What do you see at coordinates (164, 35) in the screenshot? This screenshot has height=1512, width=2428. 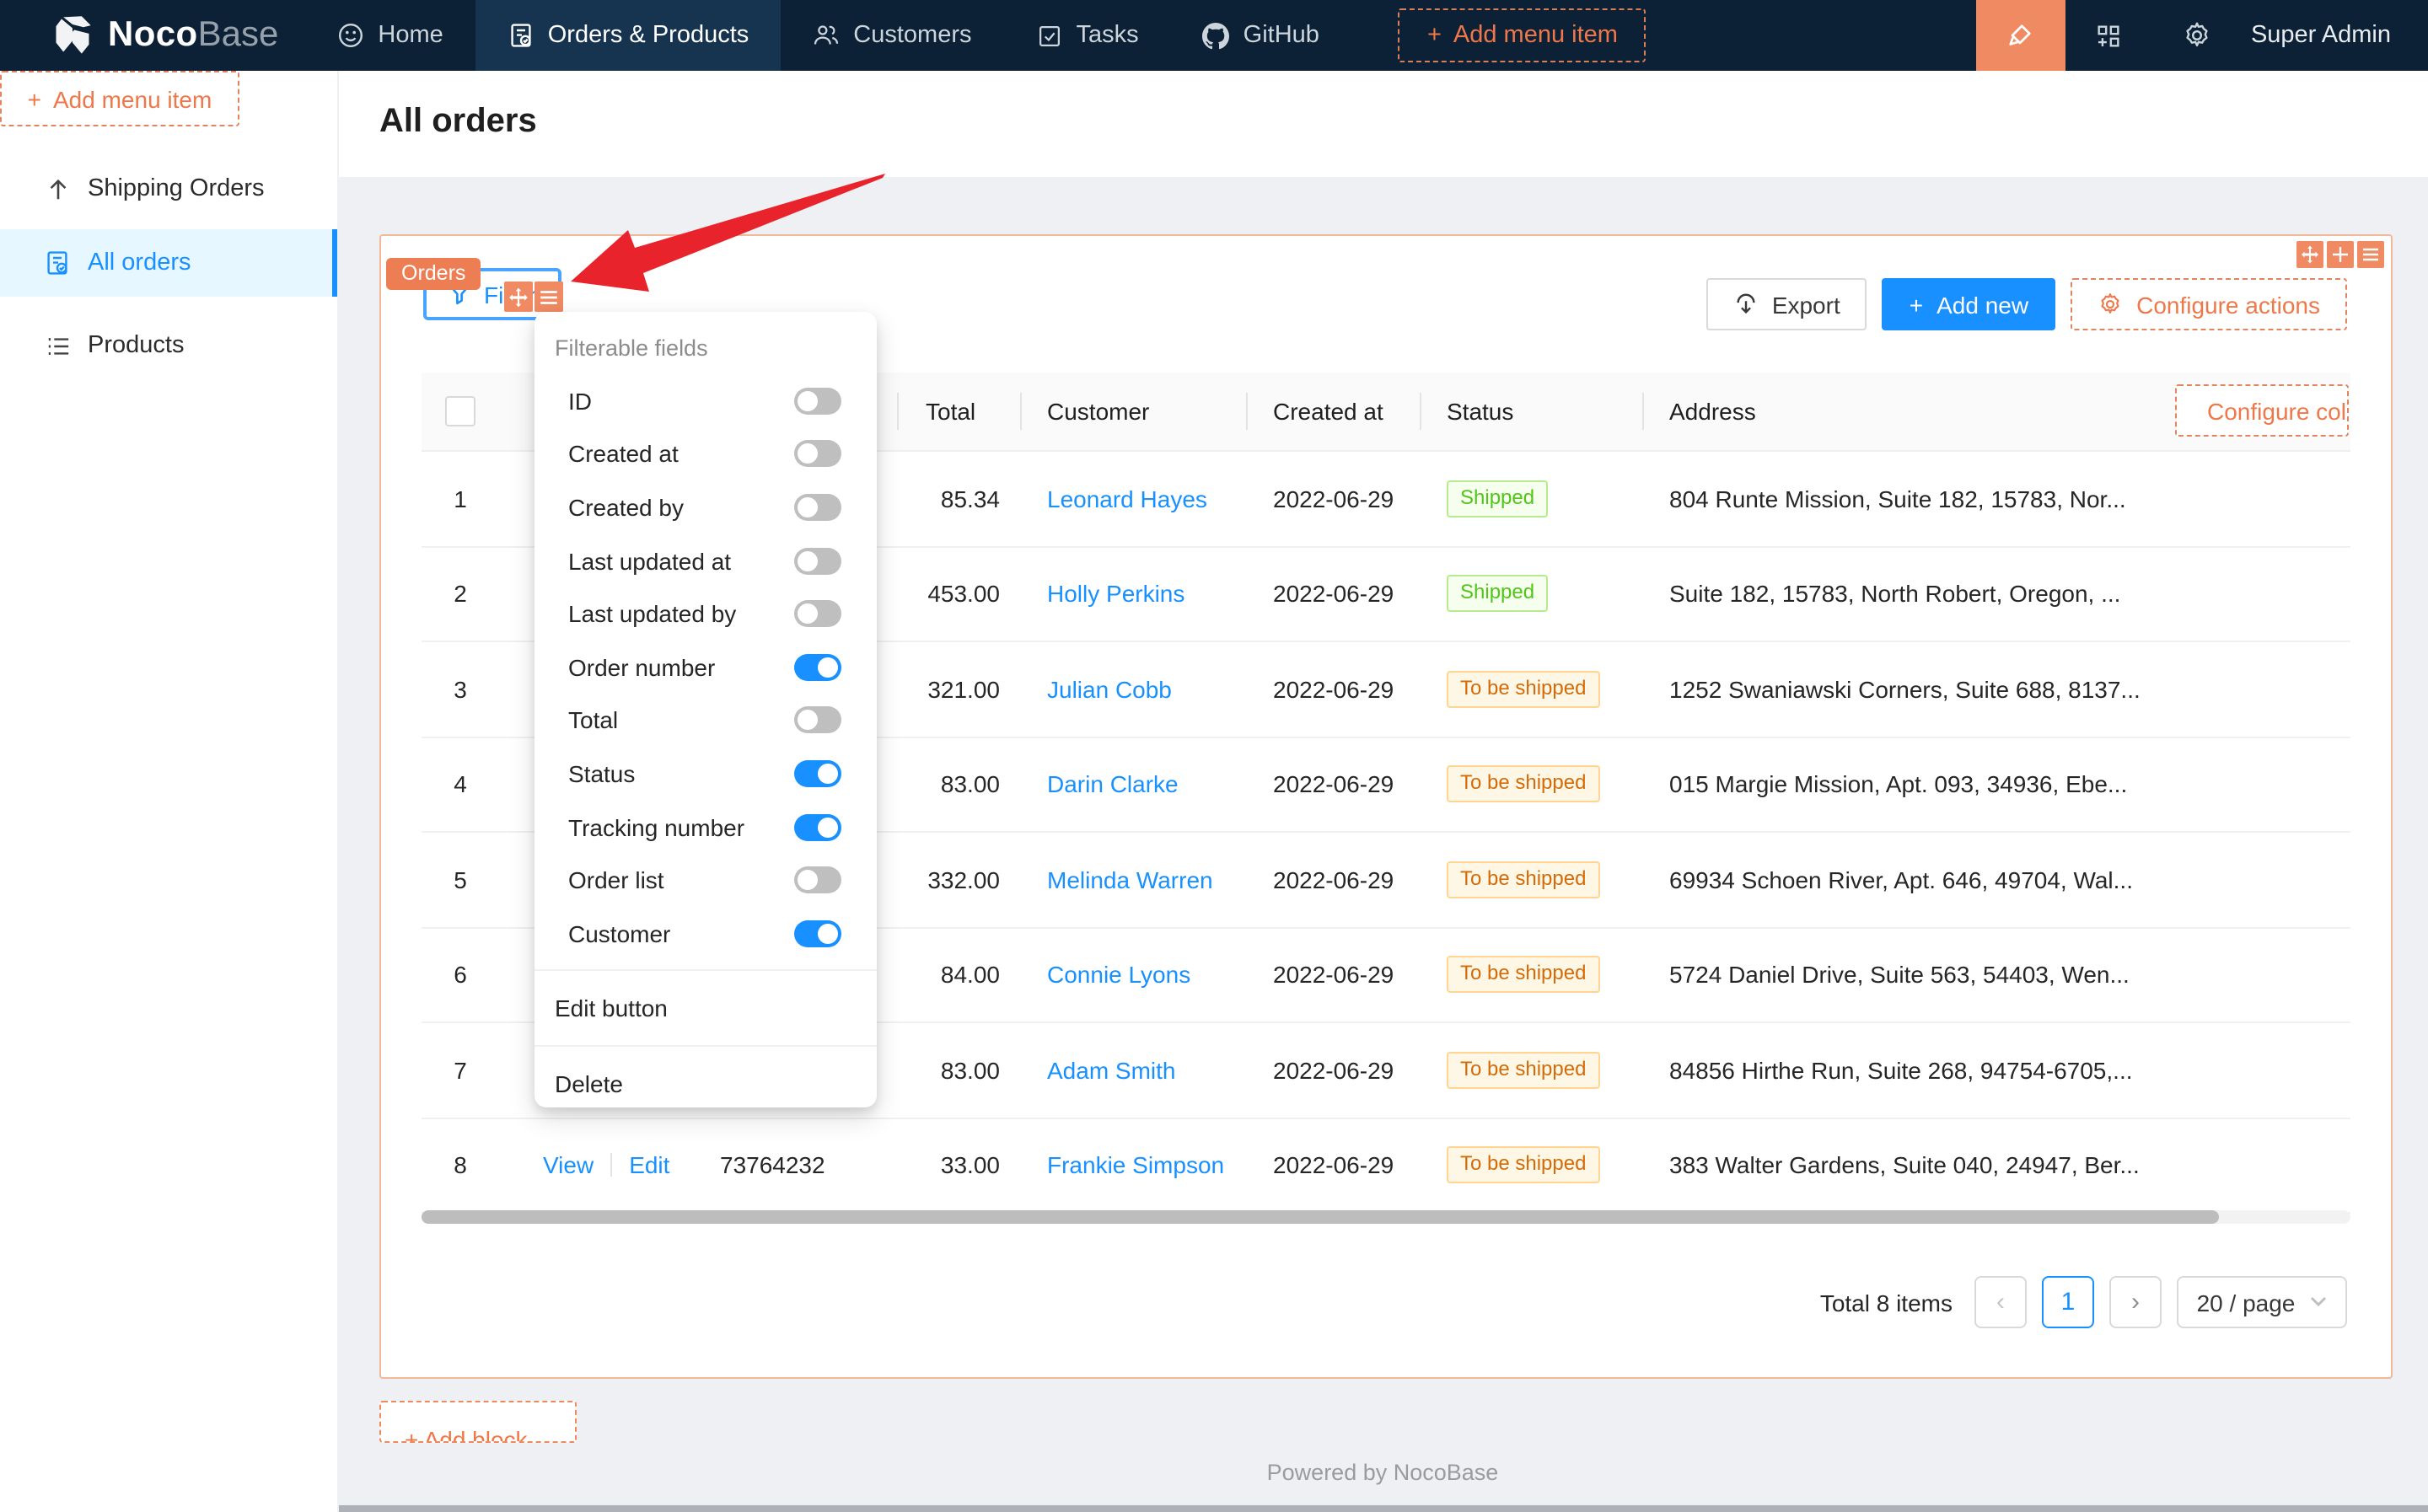 I see `nocobase-logo: Noco Base` at bounding box center [164, 35].